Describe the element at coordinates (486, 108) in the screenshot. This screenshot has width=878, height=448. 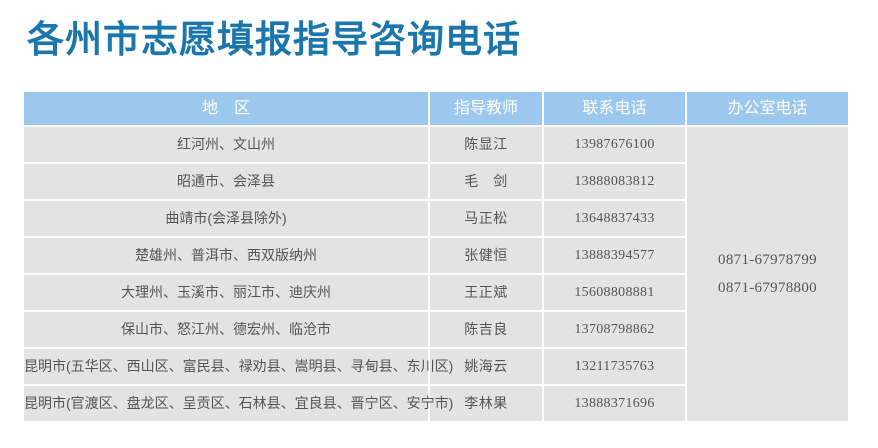
I see `column-header-teacher: 指导教师` at that location.